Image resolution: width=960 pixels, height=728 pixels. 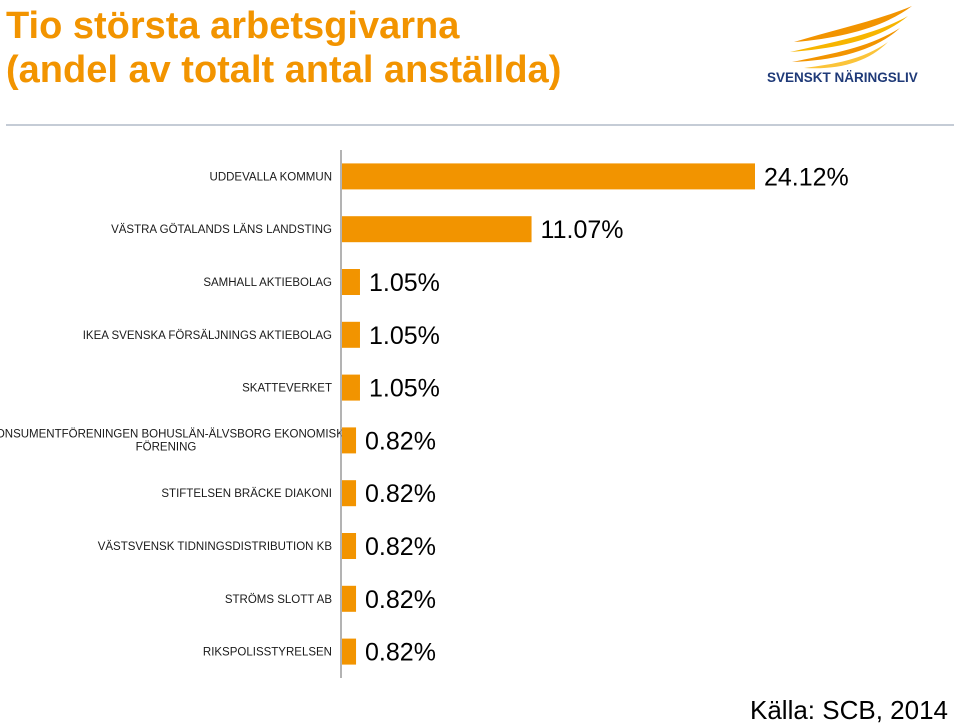 What do you see at coordinates (404, 283) in the screenshot?
I see `value-label-3: 1.05%` at bounding box center [404, 283].